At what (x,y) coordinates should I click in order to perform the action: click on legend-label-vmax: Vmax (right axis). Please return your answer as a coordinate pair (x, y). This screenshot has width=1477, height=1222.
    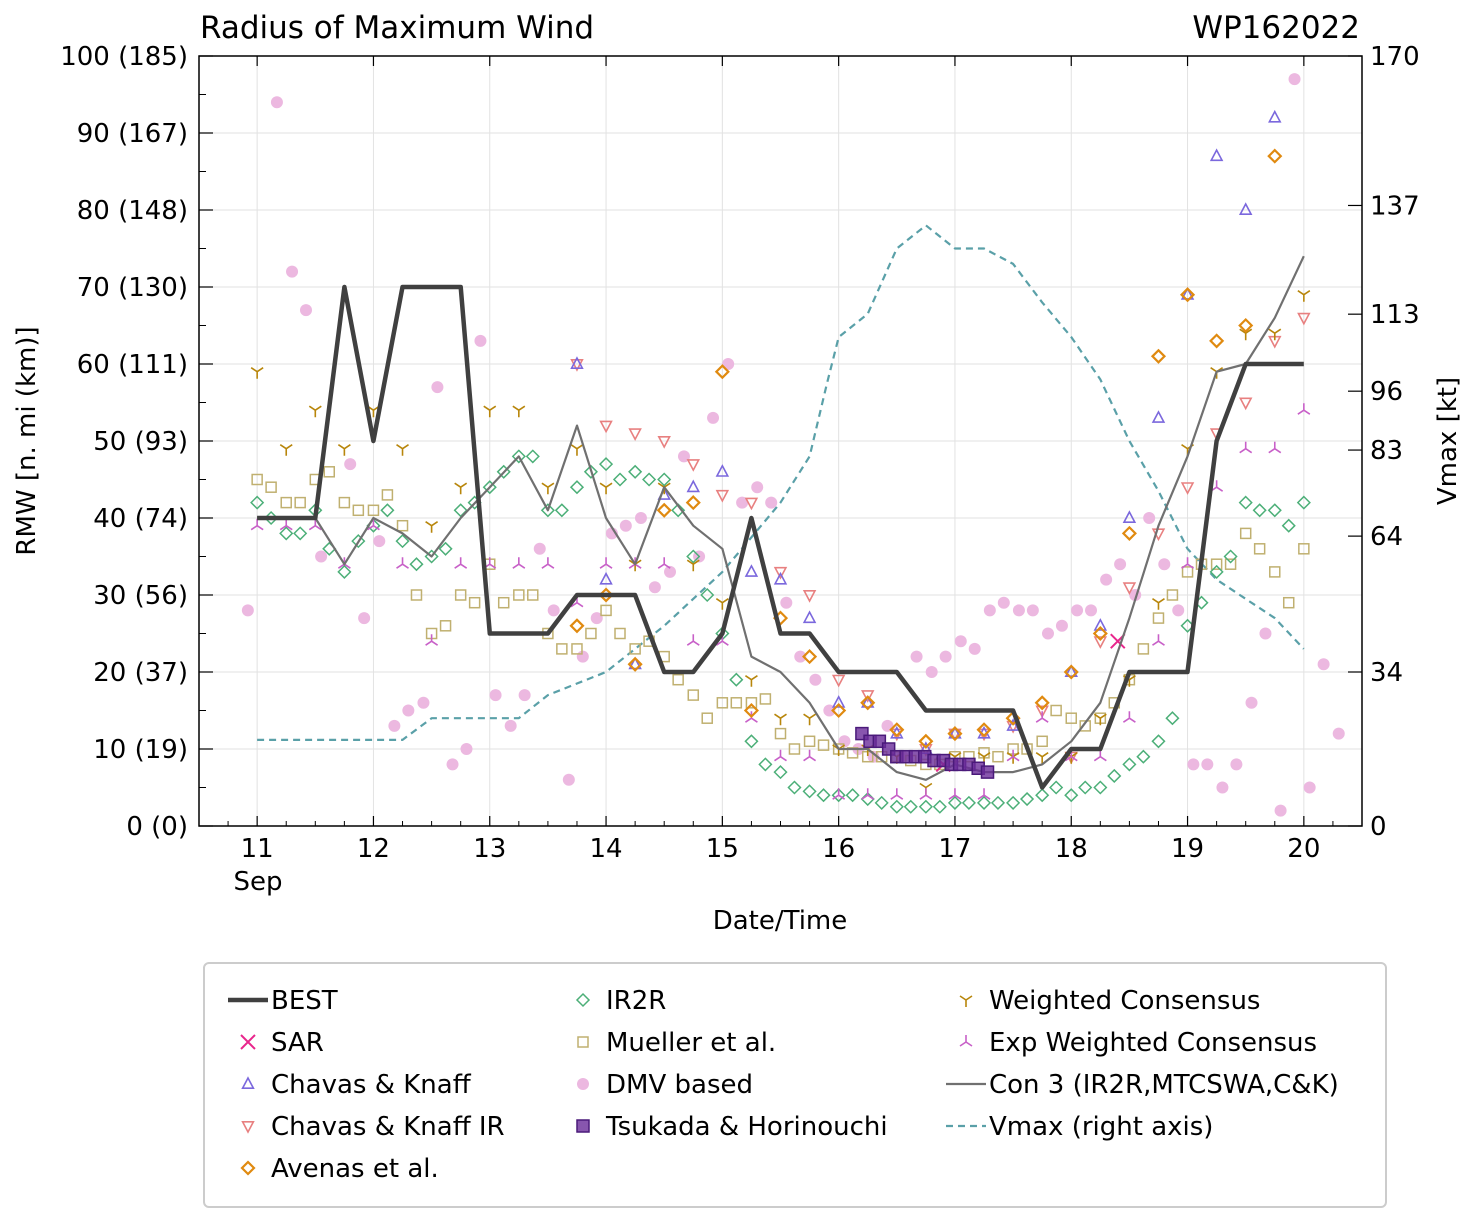
    Looking at the image, I should click on (1101, 1127).